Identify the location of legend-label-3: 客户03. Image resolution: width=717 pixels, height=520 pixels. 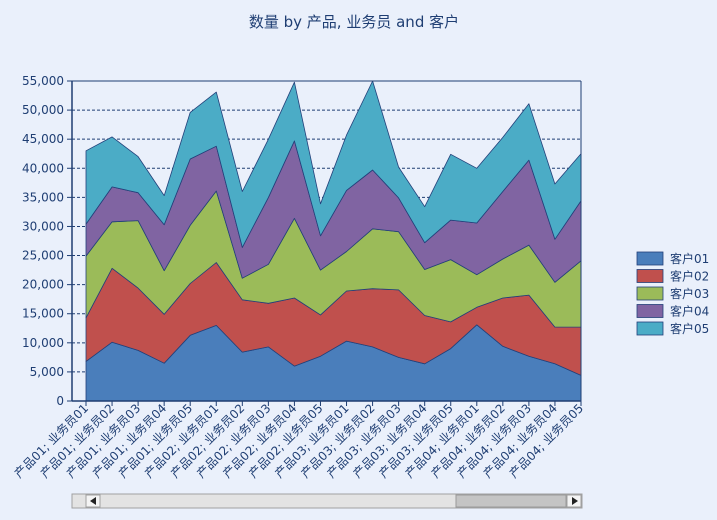
(689, 293).